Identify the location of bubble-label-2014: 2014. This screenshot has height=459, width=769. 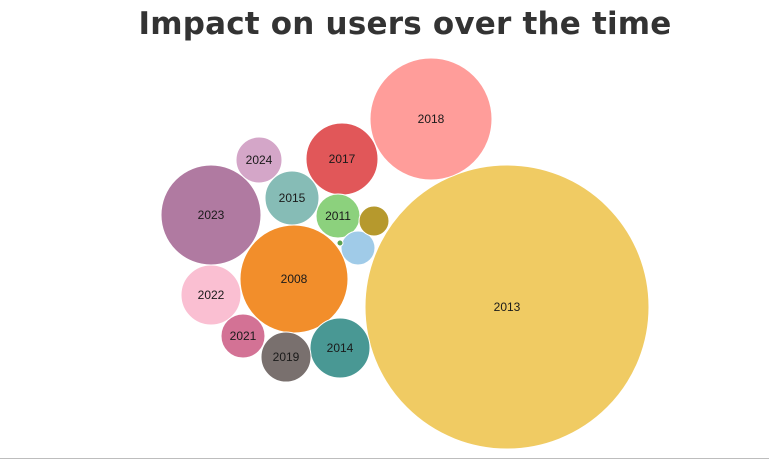
(340, 348).